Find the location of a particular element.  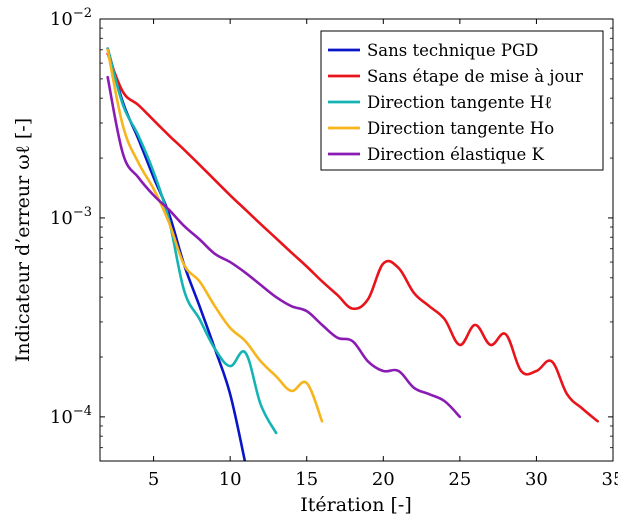

x-tick-label: 35 is located at coordinates (610, 479).